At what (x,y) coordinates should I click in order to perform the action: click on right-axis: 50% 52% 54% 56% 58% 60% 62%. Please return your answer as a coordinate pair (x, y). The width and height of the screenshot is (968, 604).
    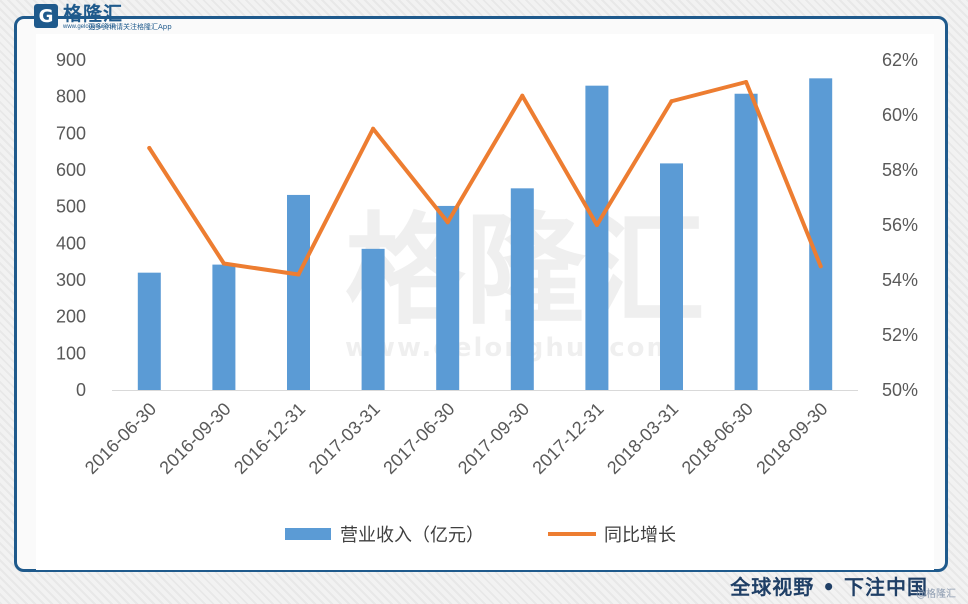
    Looking at the image, I should click on (900, 225).